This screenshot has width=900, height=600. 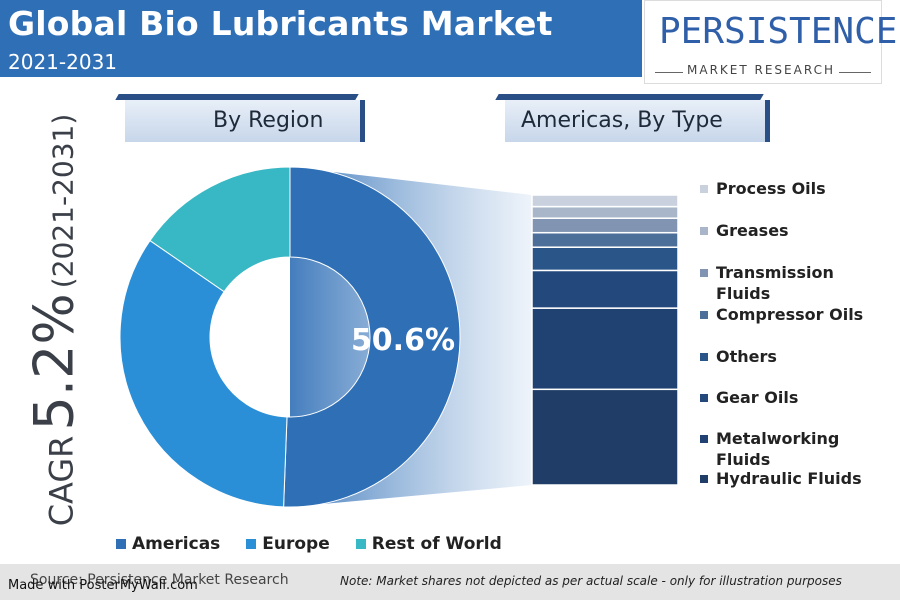 I want to click on type-legend-label: Greases, so click(x=752, y=230).